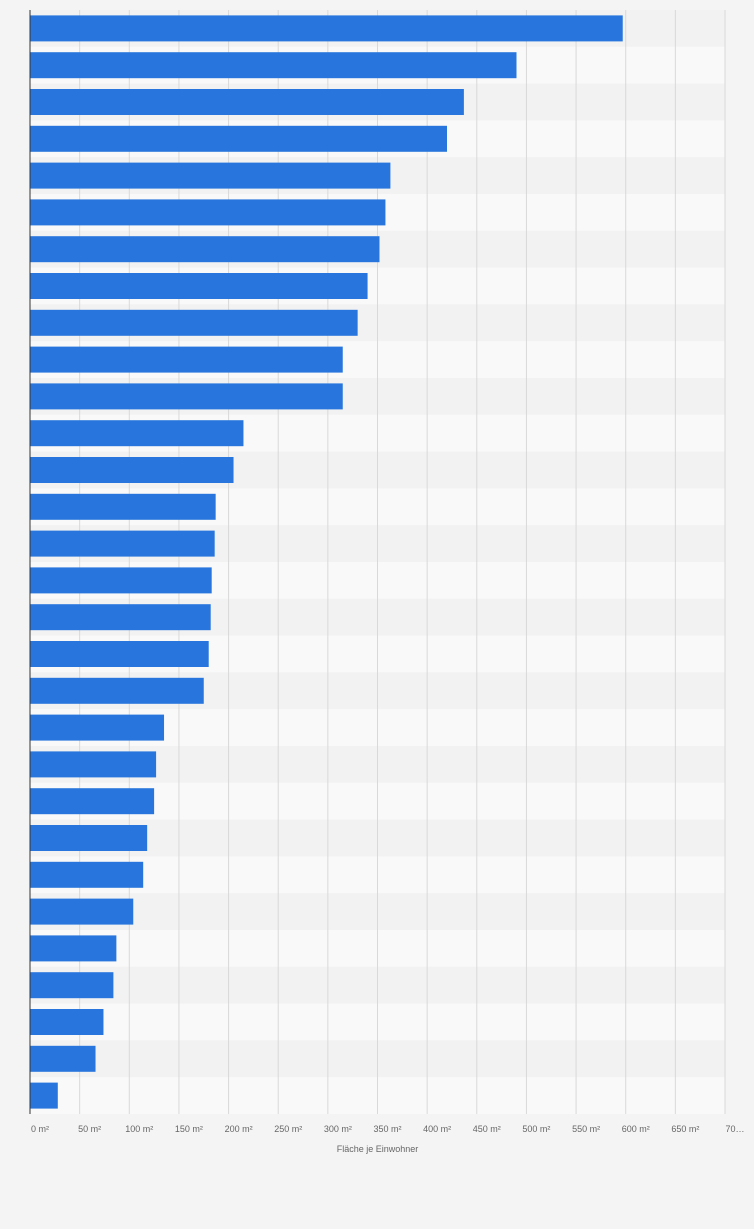 The image size is (754, 1229). Describe the element at coordinates (189, 1129) in the screenshot. I see `x-tick-label: 150 m²` at that location.